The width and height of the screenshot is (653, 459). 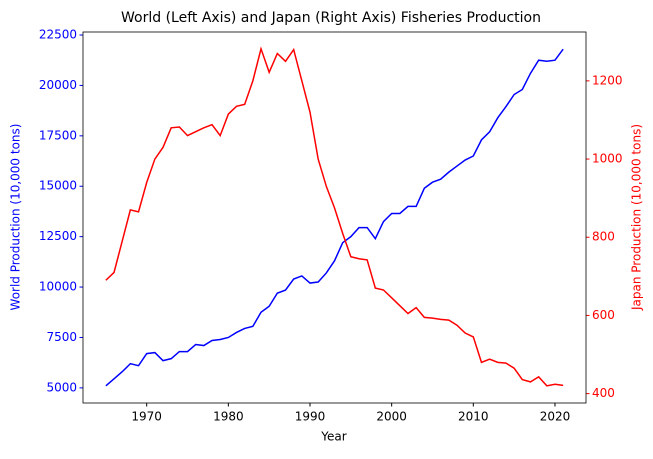 What do you see at coordinates (61, 387) in the screenshot?
I see `y-tick-label: 5000` at bounding box center [61, 387].